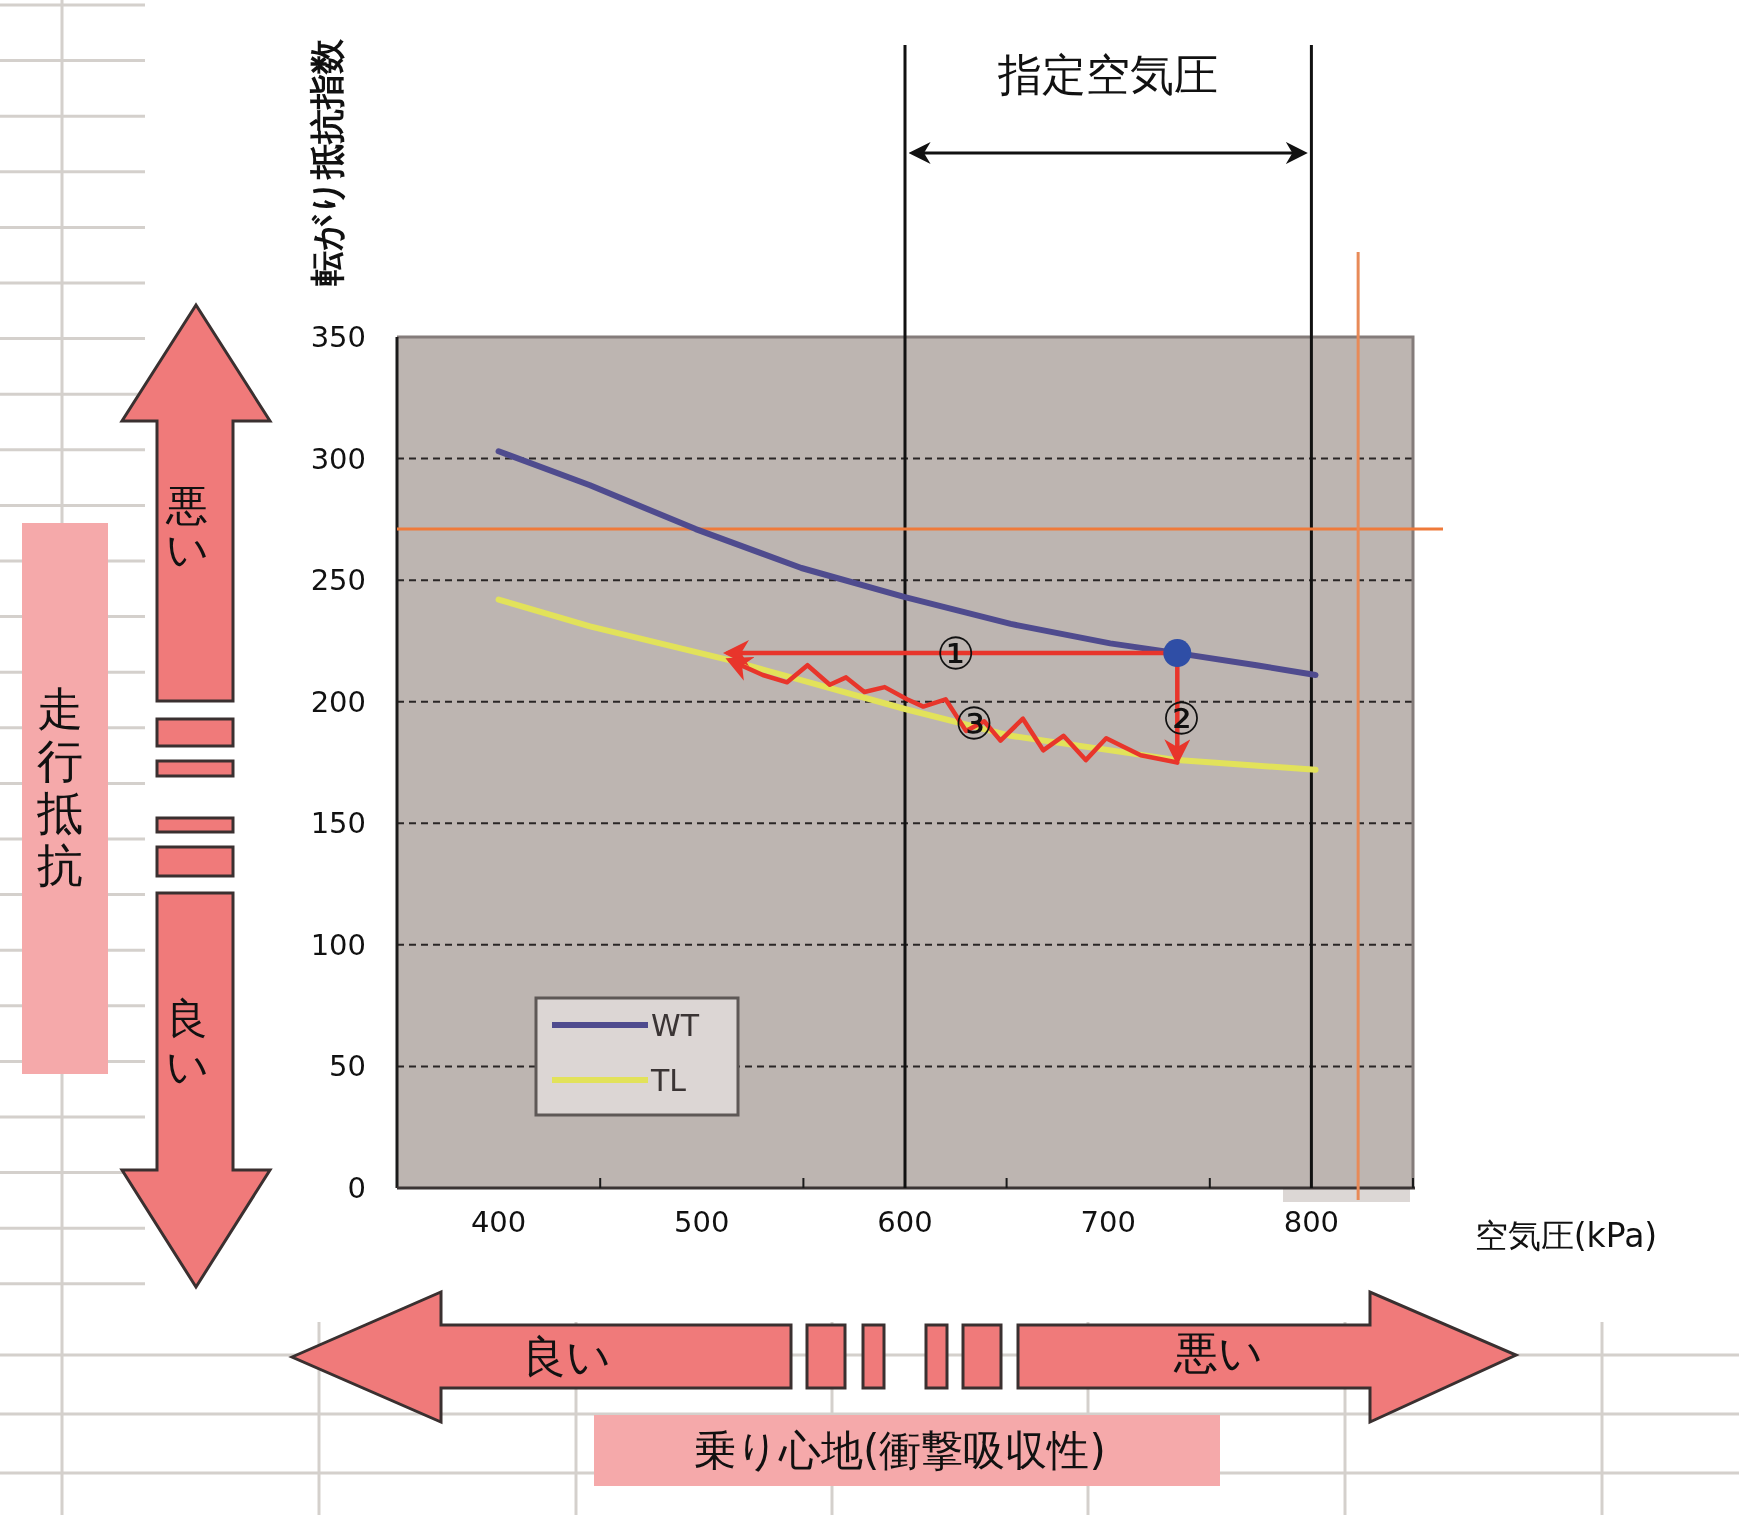  I want to click on x-axis-title: 空気圧(kPa), so click(1566, 1235).